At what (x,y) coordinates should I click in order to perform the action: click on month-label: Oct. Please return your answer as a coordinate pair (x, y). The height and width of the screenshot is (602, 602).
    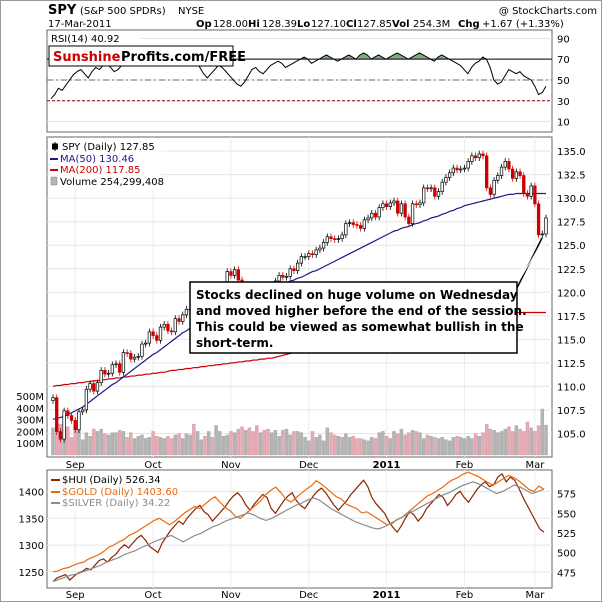
    Looking at the image, I should click on (152, 595).